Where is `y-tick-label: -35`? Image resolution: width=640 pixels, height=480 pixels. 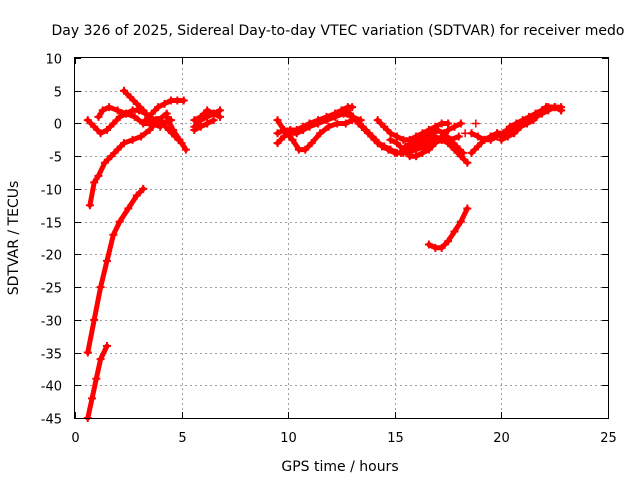 y-tick-label: -35 is located at coordinates (51, 355).